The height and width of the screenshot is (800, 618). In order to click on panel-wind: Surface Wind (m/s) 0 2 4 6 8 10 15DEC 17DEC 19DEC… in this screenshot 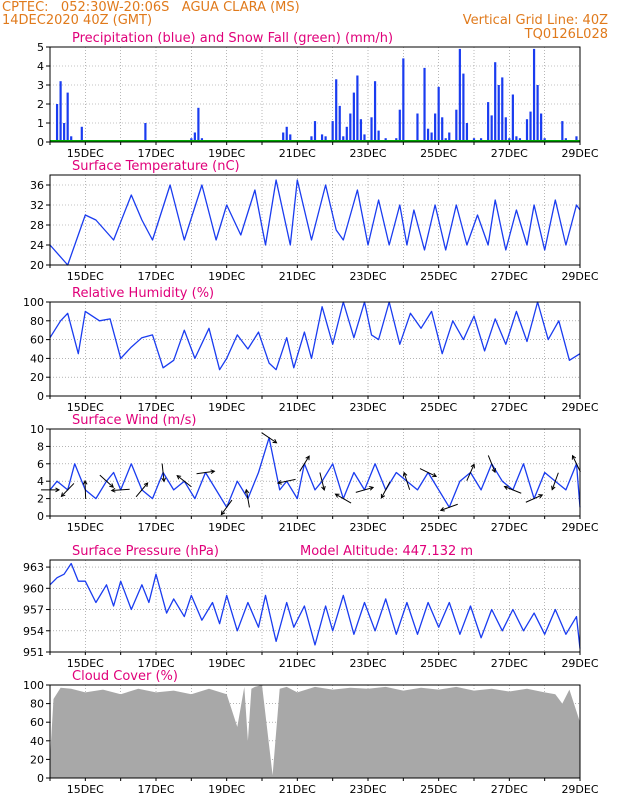, I will do `click(314, 473)`.